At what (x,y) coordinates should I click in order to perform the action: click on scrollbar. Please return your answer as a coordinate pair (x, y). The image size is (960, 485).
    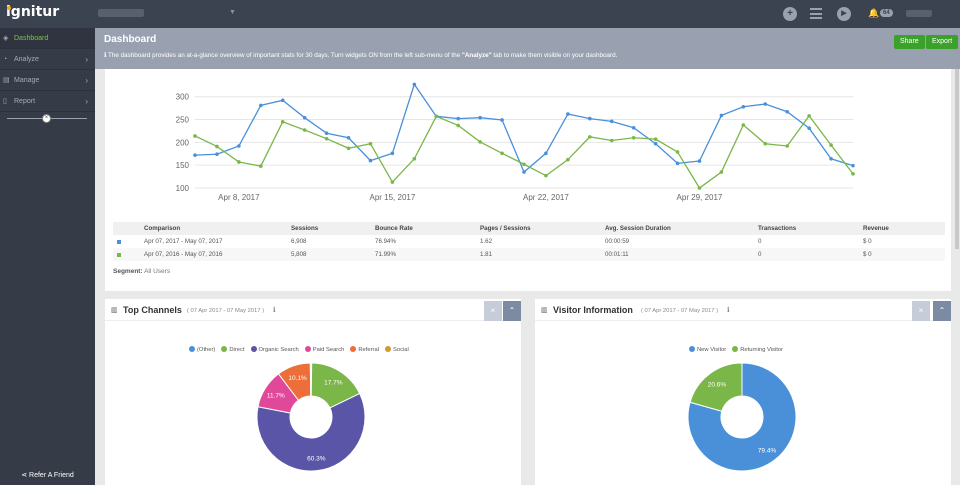
    Looking at the image, I should click on (957, 159).